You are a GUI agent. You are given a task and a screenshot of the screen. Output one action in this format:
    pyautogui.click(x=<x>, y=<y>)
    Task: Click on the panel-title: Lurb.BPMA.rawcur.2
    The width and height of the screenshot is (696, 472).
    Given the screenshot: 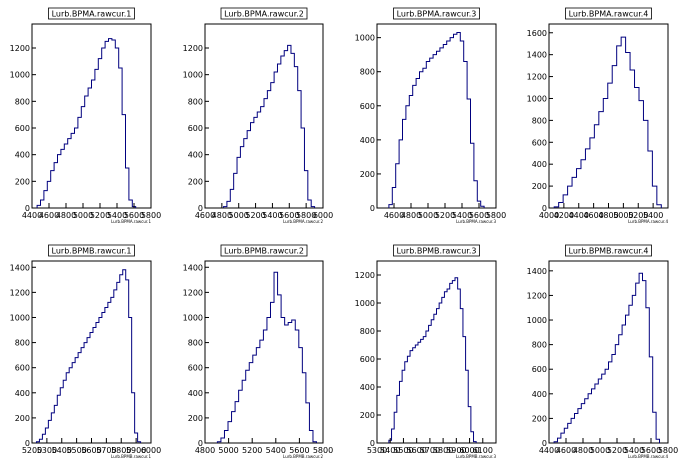 What is the action you would take?
    pyautogui.click(x=264, y=14)
    